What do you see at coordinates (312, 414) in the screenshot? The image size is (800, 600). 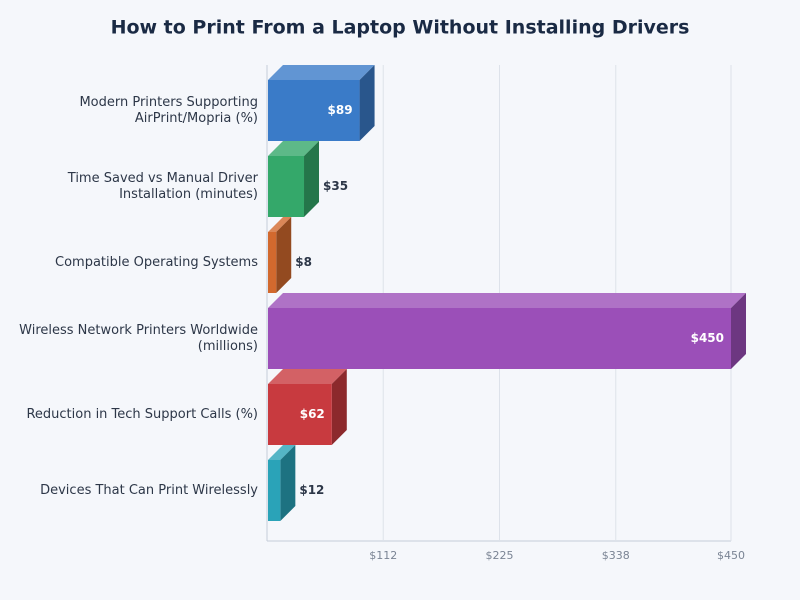 I see `value-label: $62` at bounding box center [312, 414].